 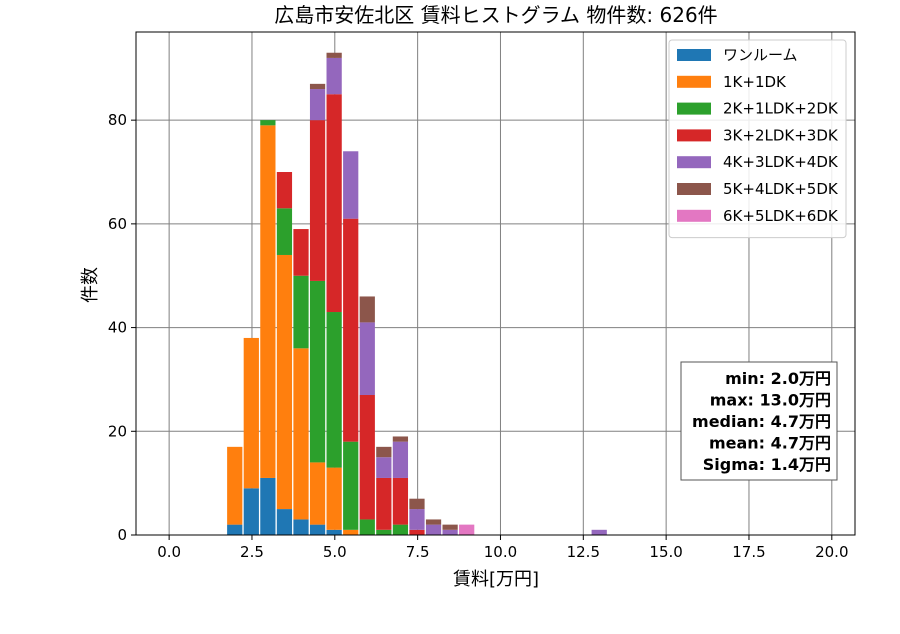 I want to click on stats-line: median: 4.7万円, so click(x=761, y=421).